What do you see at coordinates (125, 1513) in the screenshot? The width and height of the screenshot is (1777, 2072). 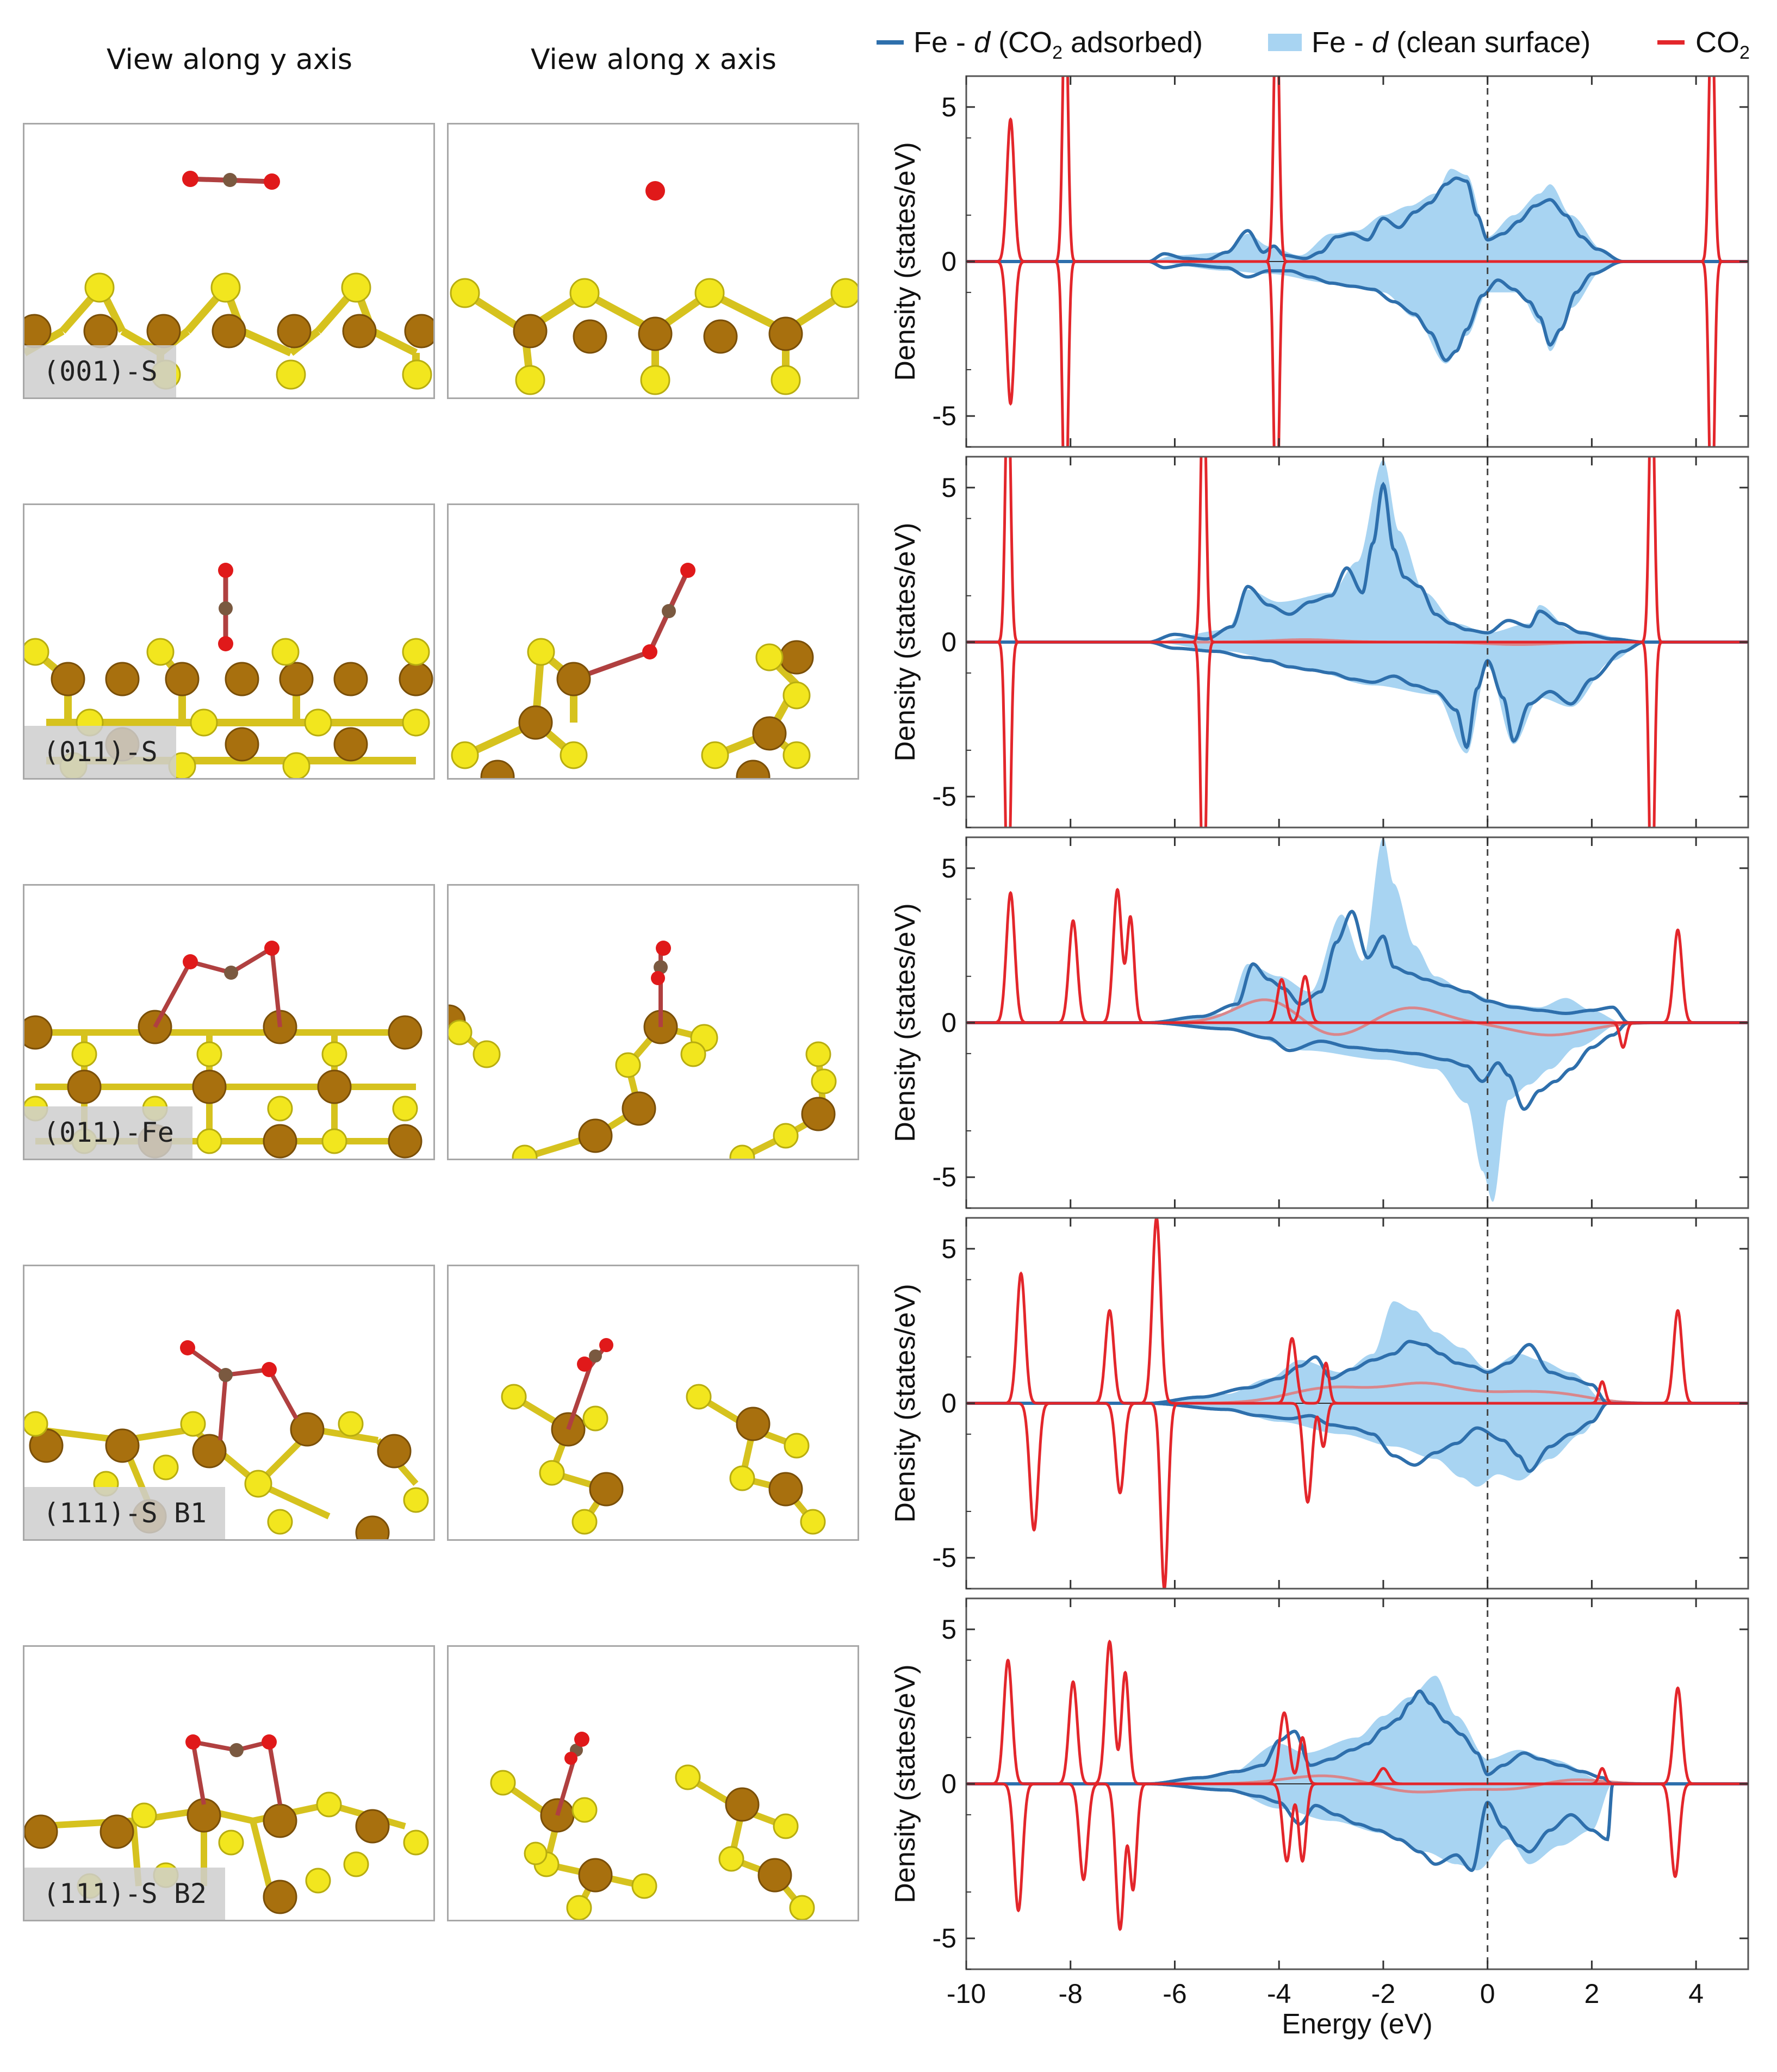 I see `slab-label-111-s-b1: (111)-S B1` at bounding box center [125, 1513].